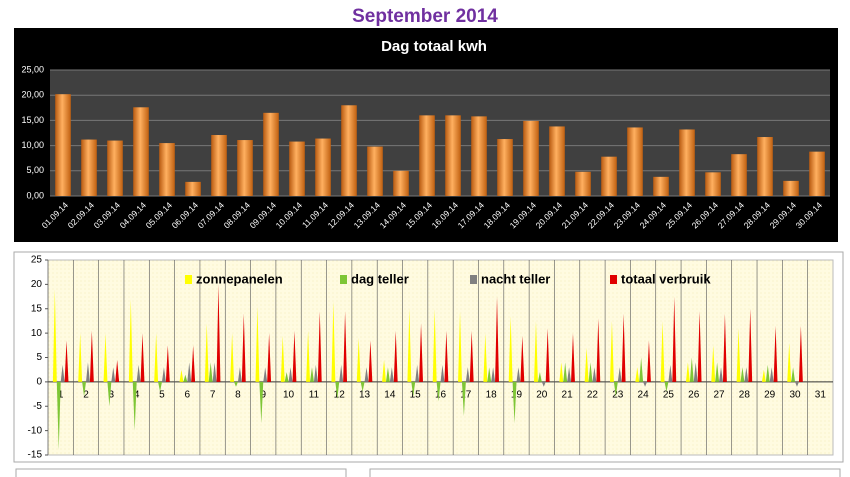  What do you see at coordinates (314, 395) in the screenshot?
I see `x-tick-label: 11` at bounding box center [314, 395].